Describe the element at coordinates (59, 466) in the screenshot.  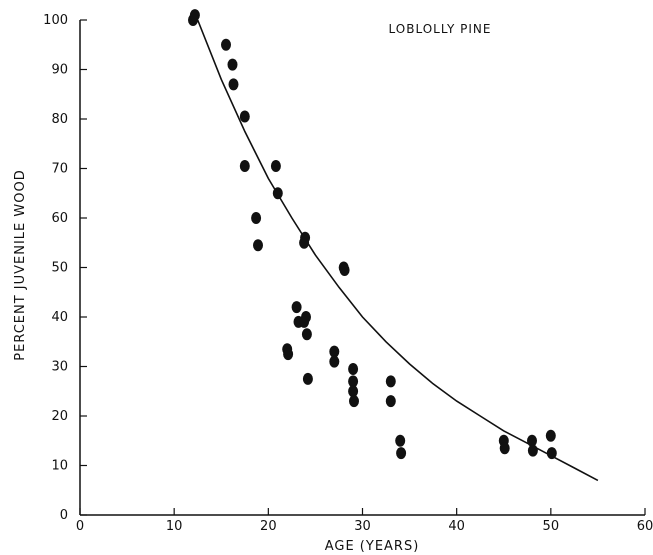
I see `y-tick-label: 10` at that location.